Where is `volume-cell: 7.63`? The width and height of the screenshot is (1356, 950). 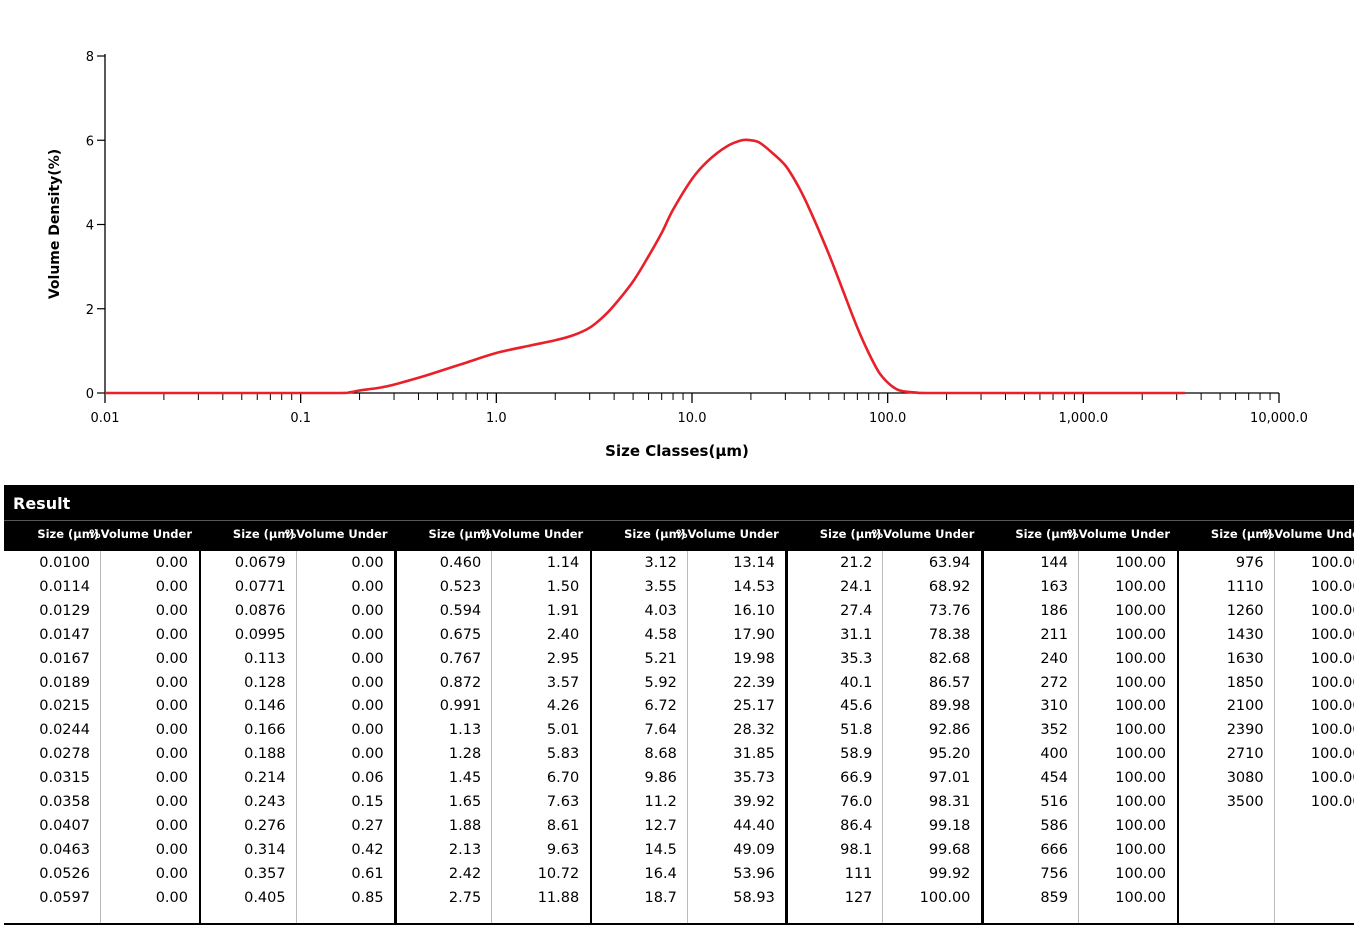
volume-cell: 7.63 is located at coordinates (563, 802).